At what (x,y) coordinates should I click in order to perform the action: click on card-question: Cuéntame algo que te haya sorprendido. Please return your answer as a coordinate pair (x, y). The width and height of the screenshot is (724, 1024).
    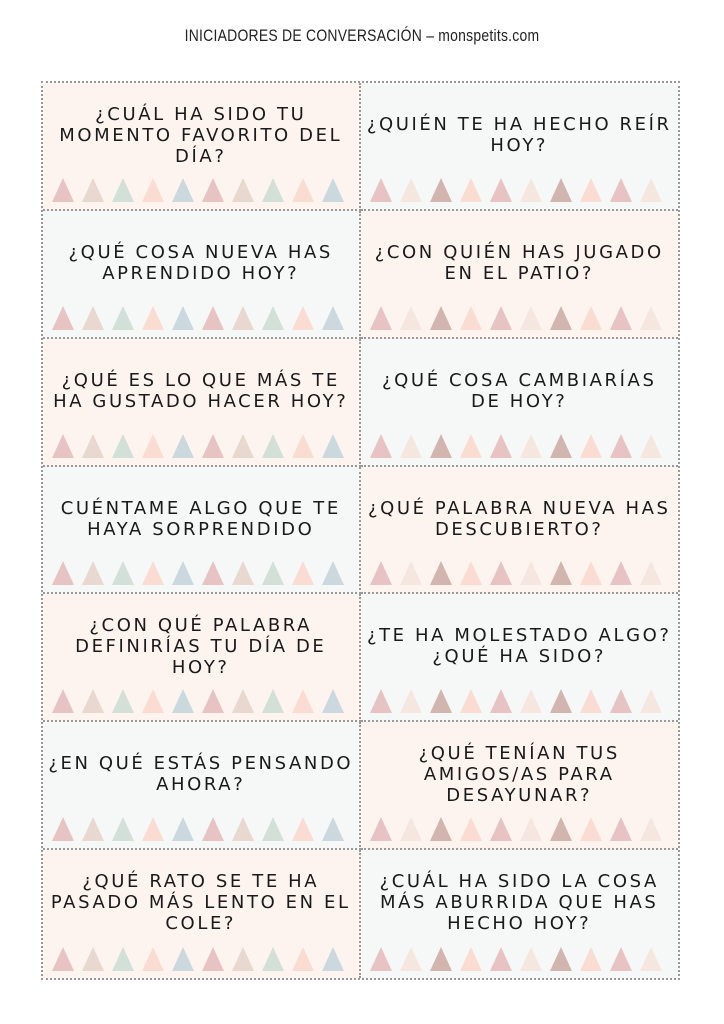
    Looking at the image, I should click on (200, 518).